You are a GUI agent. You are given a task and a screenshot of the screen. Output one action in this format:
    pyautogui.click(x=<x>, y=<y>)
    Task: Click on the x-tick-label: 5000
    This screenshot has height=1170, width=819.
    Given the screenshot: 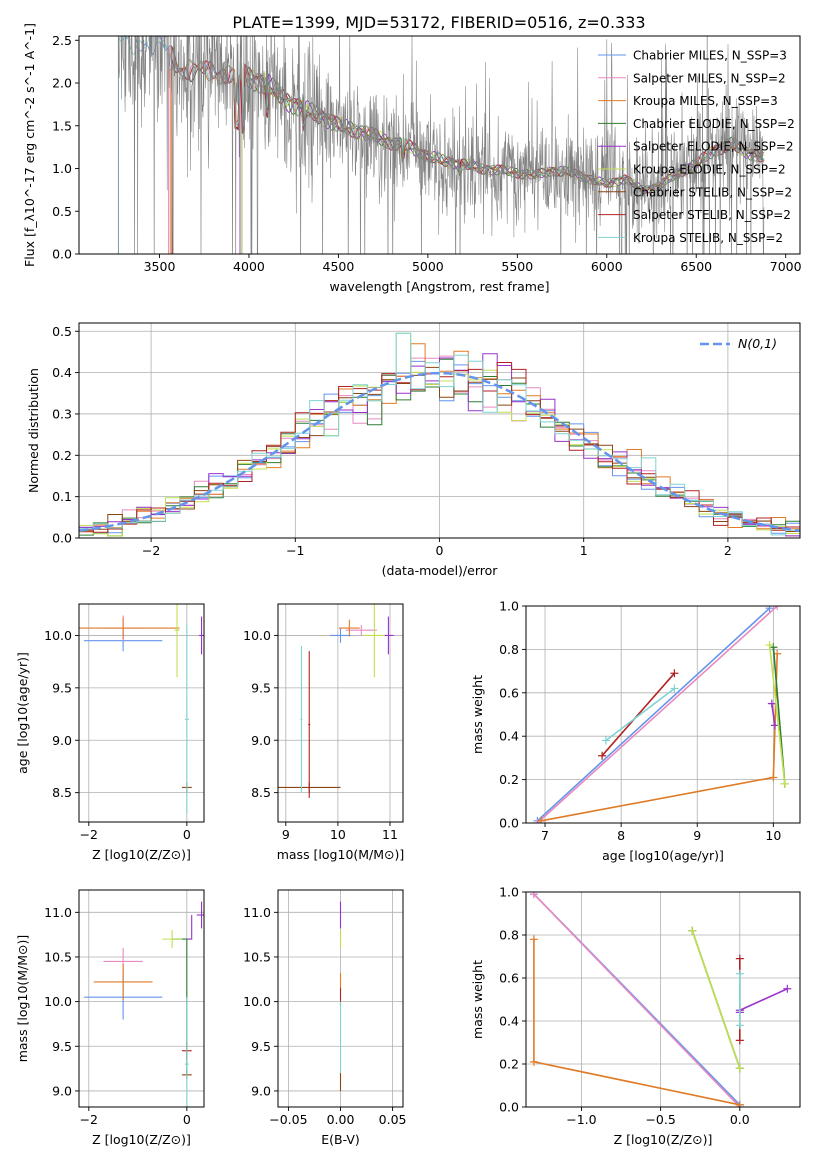 What is the action you would take?
    pyautogui.click(x=428, y=266)
    